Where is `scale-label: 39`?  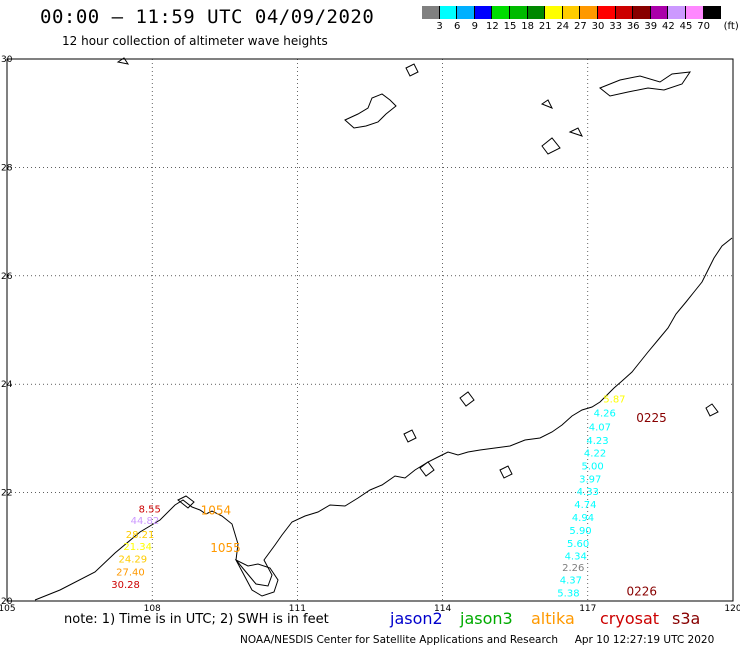
scale-label: 39 is located at coordinates (651, 26).